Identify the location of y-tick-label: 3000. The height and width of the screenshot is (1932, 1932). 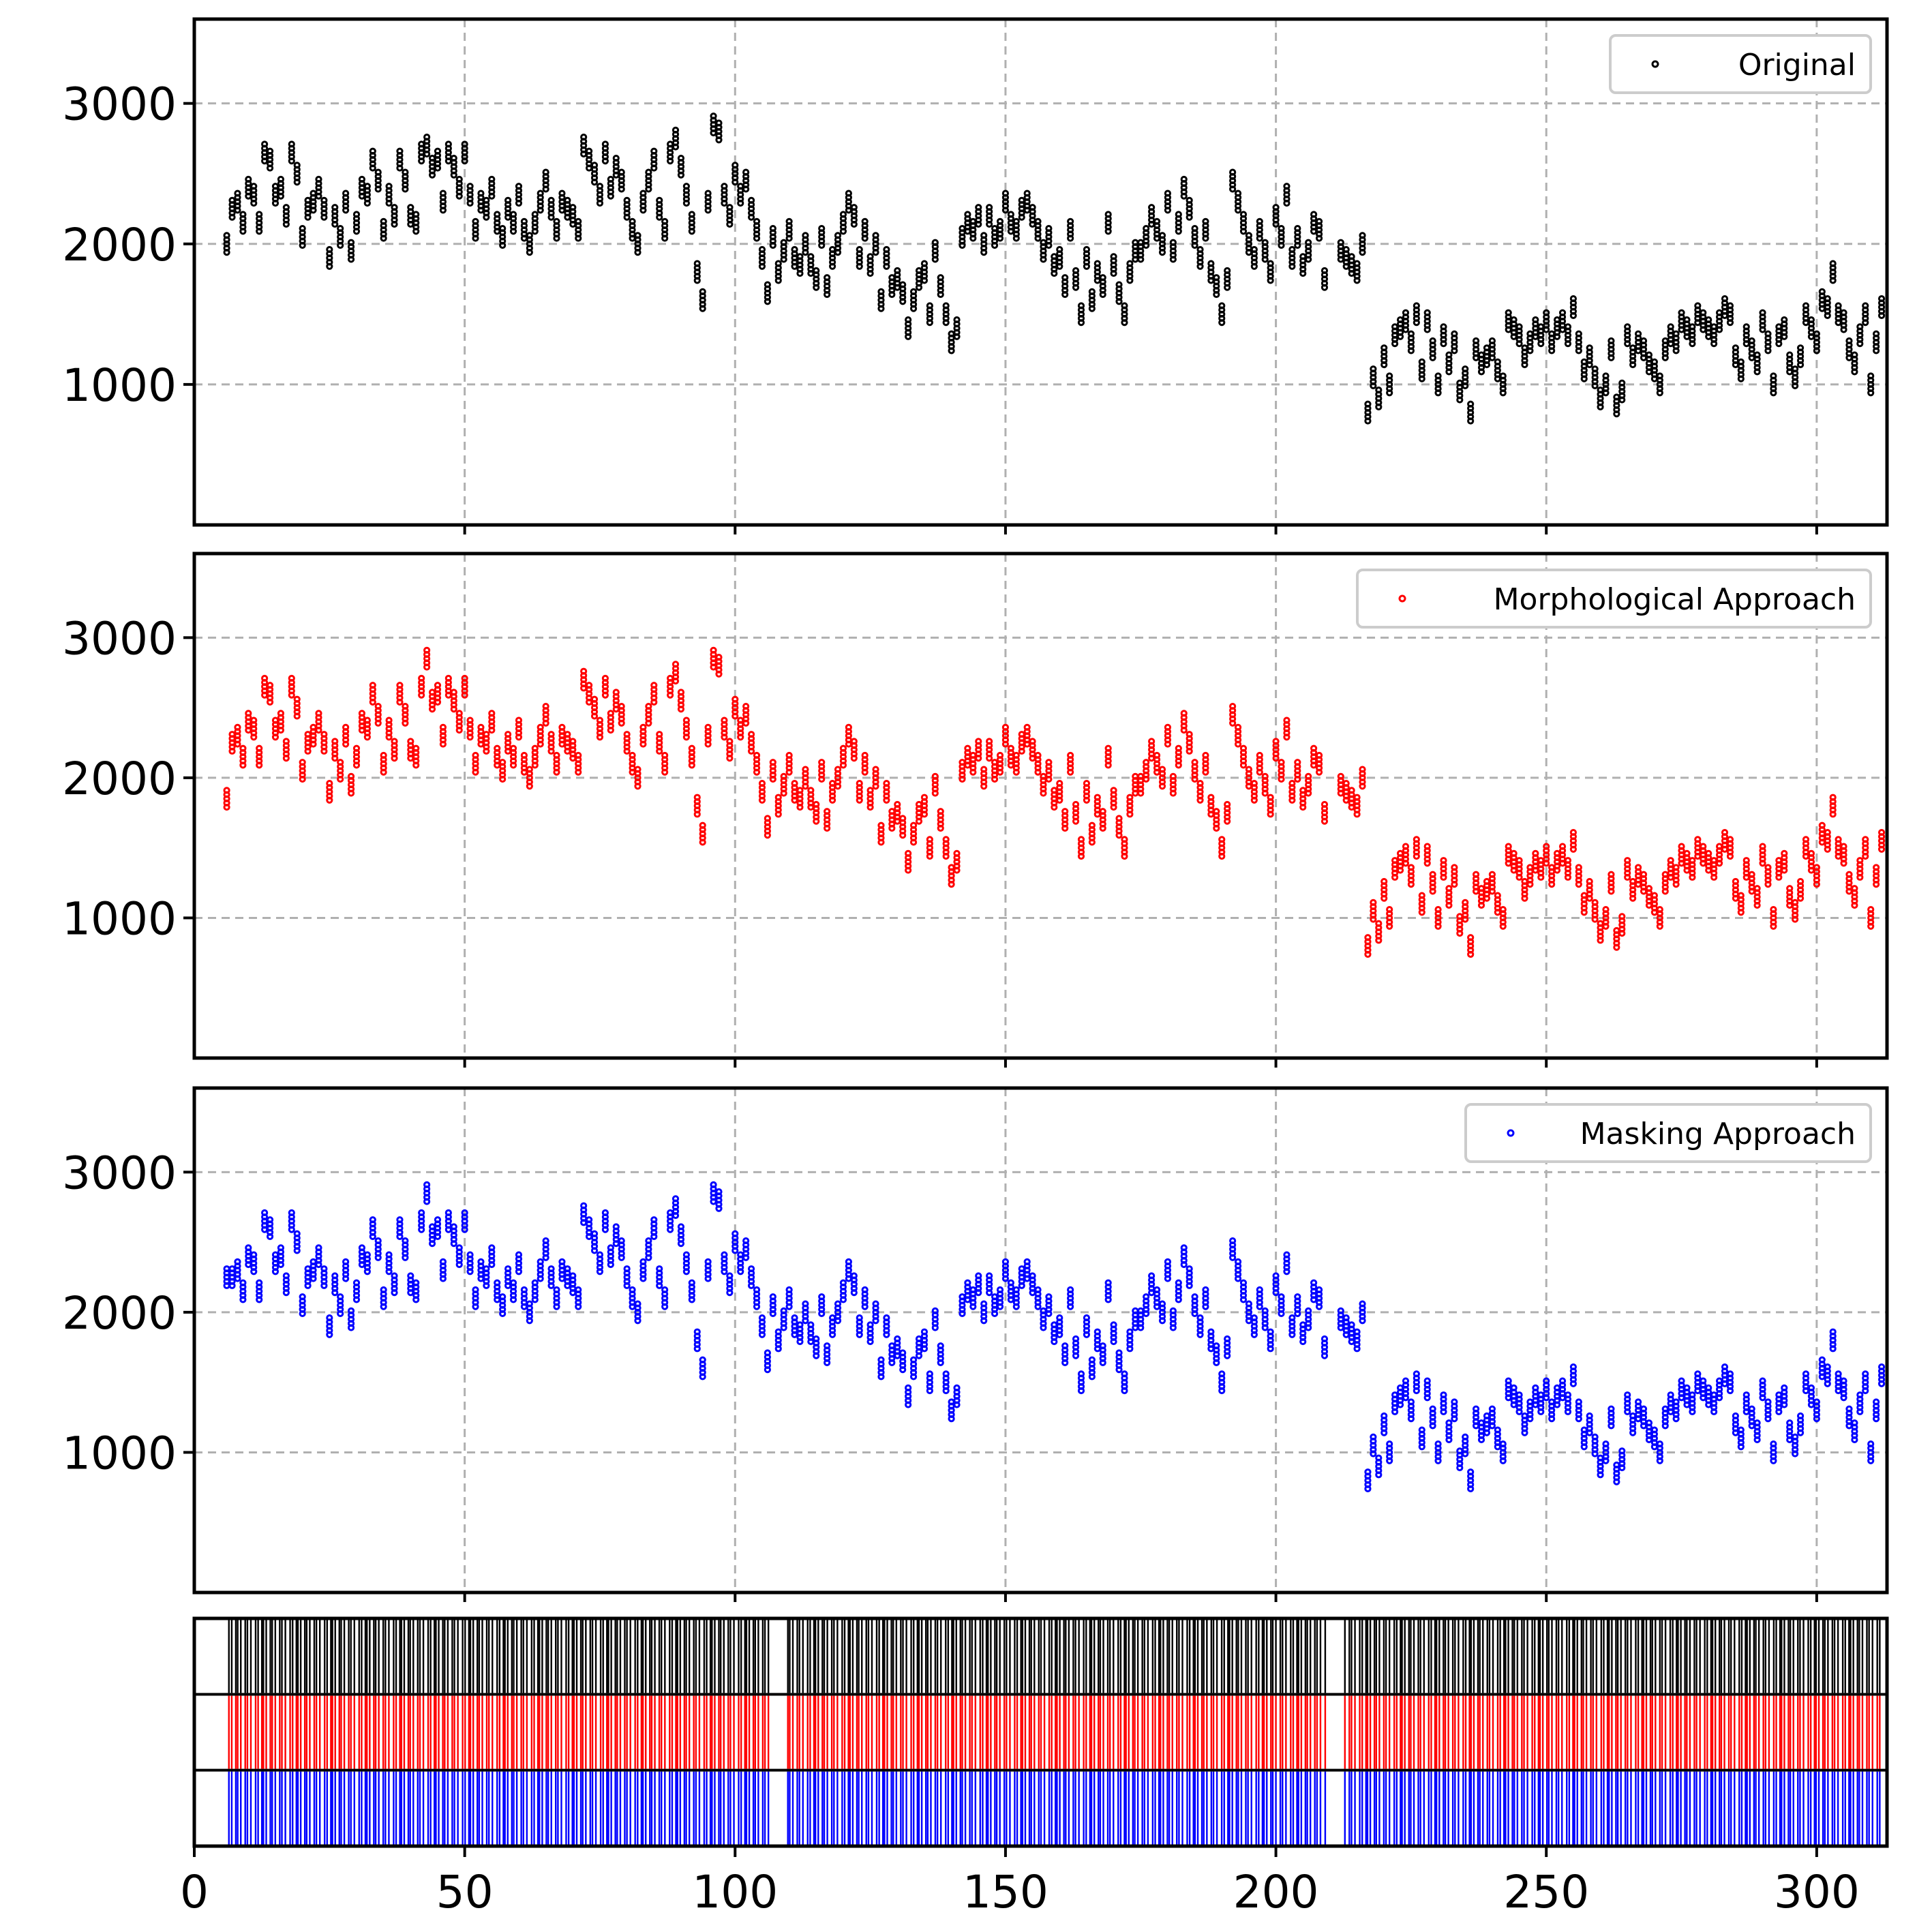
(120, 104).